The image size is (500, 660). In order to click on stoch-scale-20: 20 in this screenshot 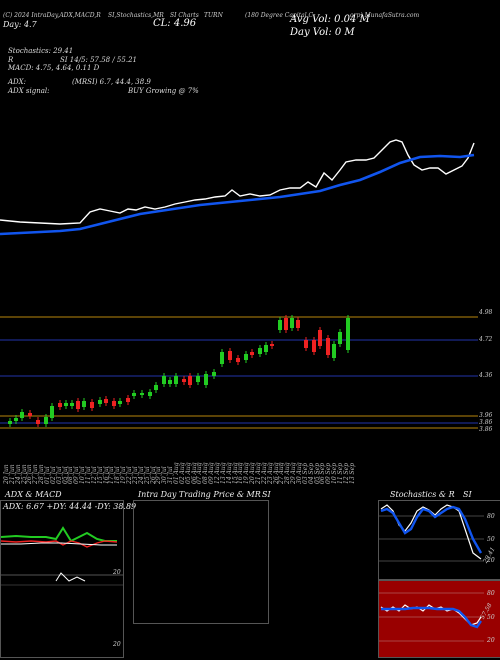, I will do `click(491, 560)`.